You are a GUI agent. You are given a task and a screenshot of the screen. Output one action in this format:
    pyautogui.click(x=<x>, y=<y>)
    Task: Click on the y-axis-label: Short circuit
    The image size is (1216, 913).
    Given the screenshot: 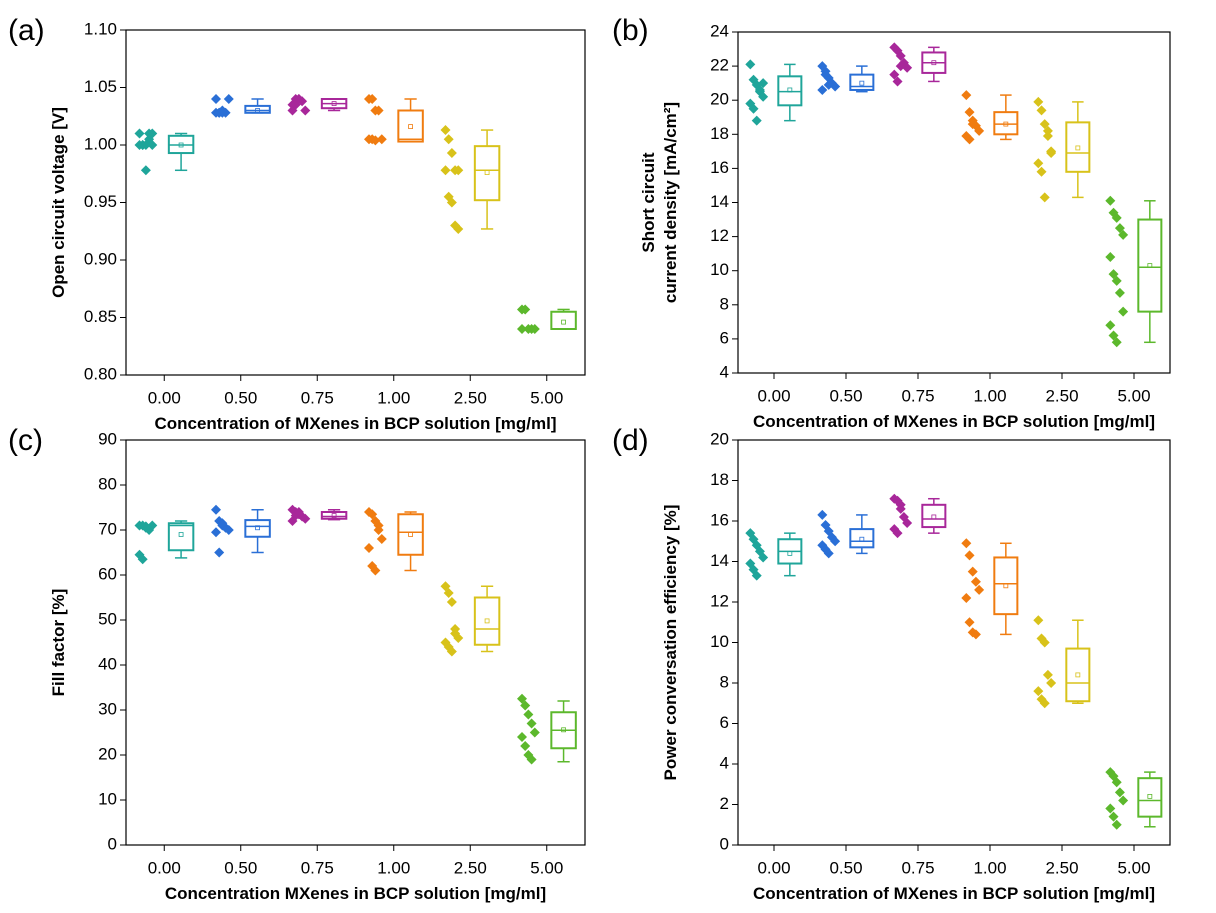 What is the action you would take?
    pyautogui.click(x=648, y=202)
    